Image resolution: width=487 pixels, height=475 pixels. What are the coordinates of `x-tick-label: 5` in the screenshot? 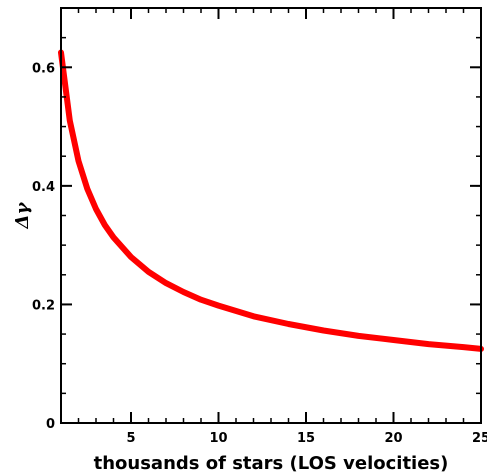 It's located at (130, 438).